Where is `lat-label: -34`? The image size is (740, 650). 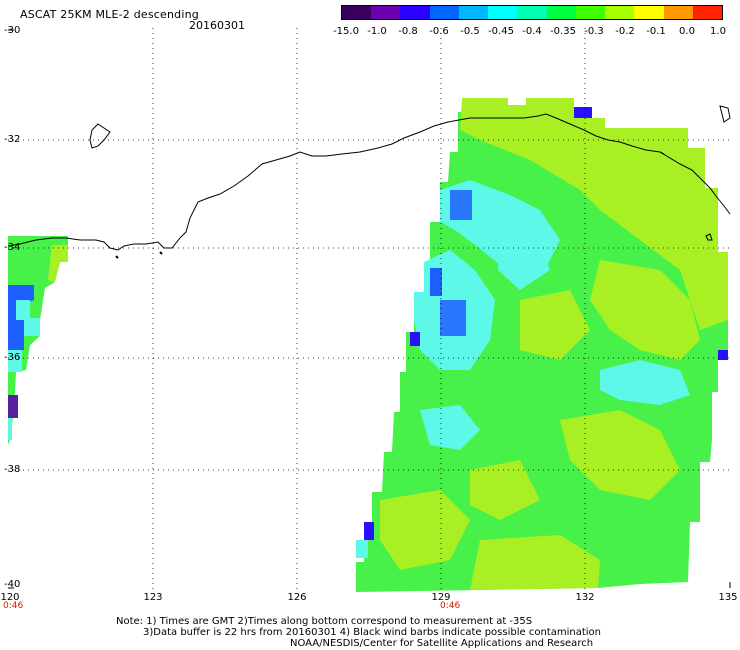
lat-label: -34 is located at coordinates (12, 247).